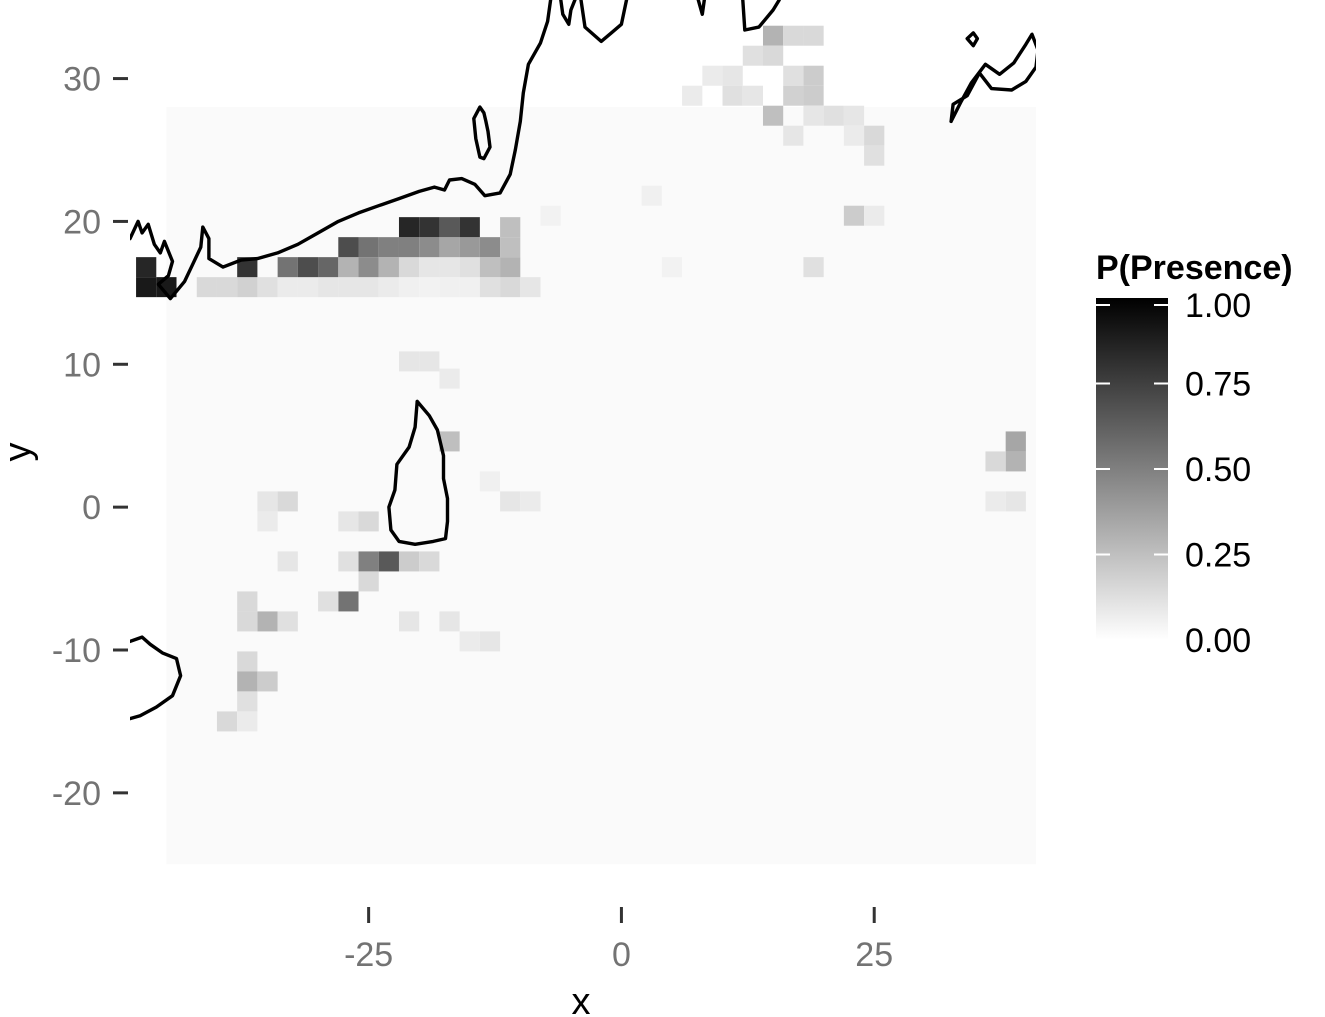  I want to click on legend-tick-label: 0.00, so click(1218, 641).